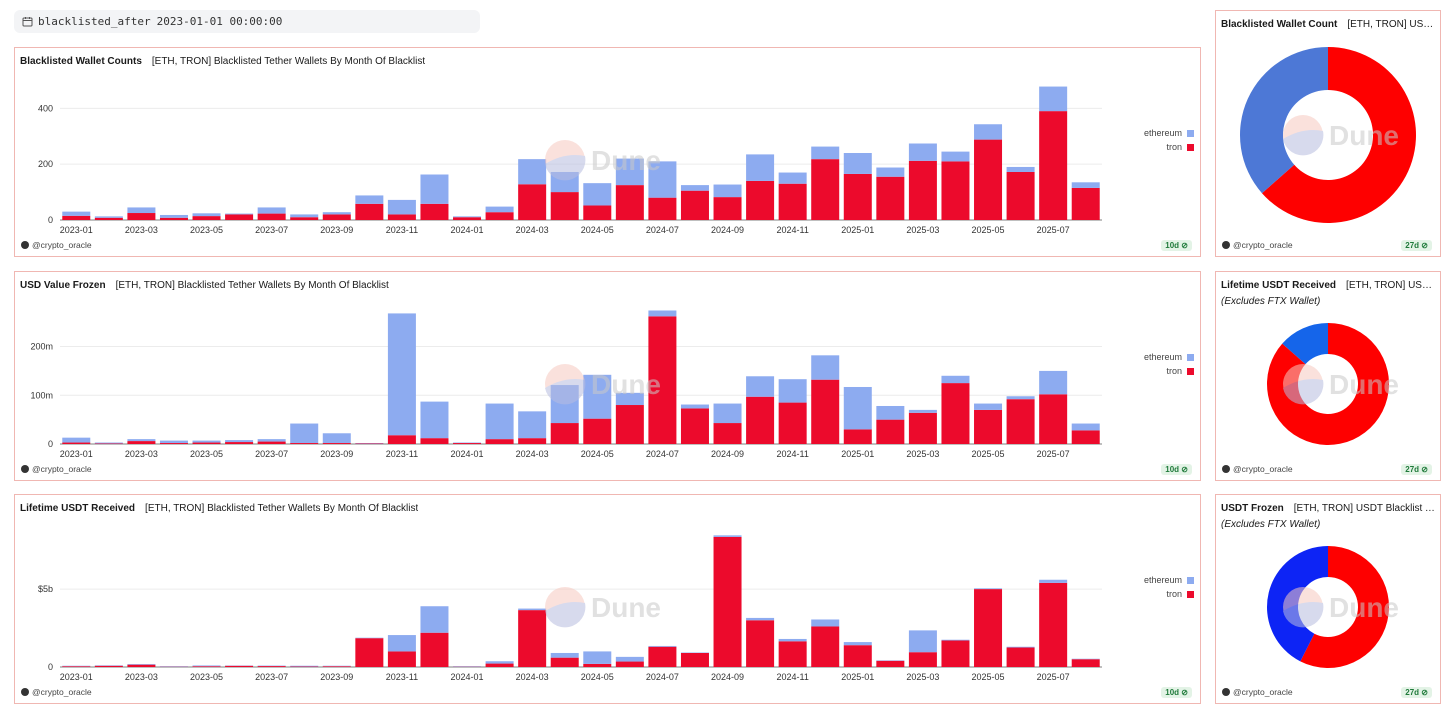  Describe the element at coordinates (1176, 245) in the screenshot. I see `freshness-badge: 10d ⊘` at that location.